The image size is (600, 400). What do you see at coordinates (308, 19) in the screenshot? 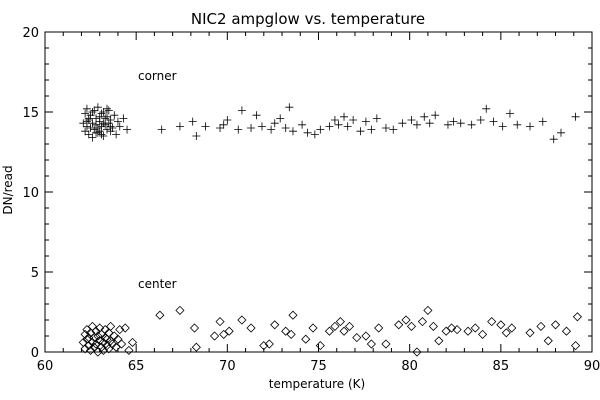
I see `chart-title: NIC2 ampglow vs. temperature` at bounding box center [308, 19].